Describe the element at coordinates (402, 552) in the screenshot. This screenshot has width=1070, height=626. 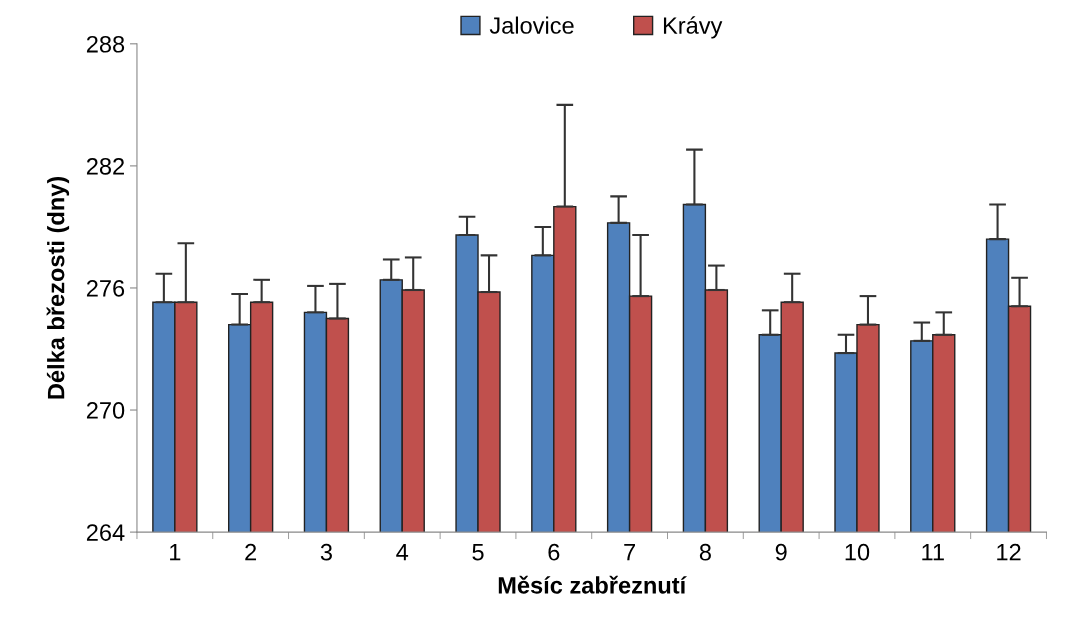
I see `x-tick-label: 4` at that location.